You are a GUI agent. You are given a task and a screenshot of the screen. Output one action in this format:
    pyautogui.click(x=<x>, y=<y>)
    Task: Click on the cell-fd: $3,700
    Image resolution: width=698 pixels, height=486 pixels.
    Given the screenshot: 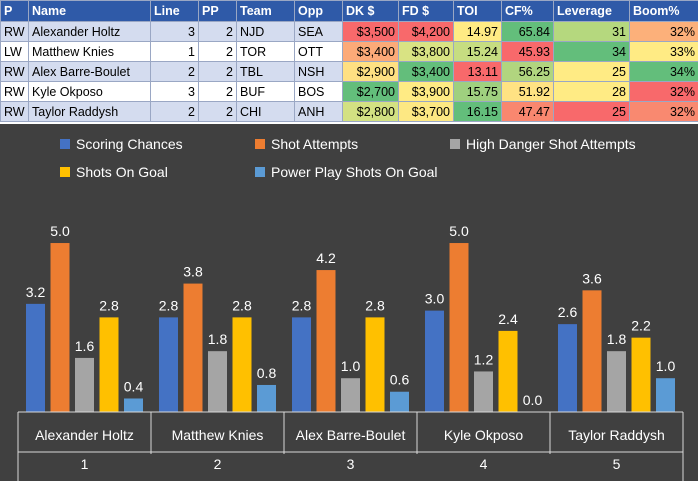 What is the action you would take?
    pyautogui.click(x=426, y=112)
    